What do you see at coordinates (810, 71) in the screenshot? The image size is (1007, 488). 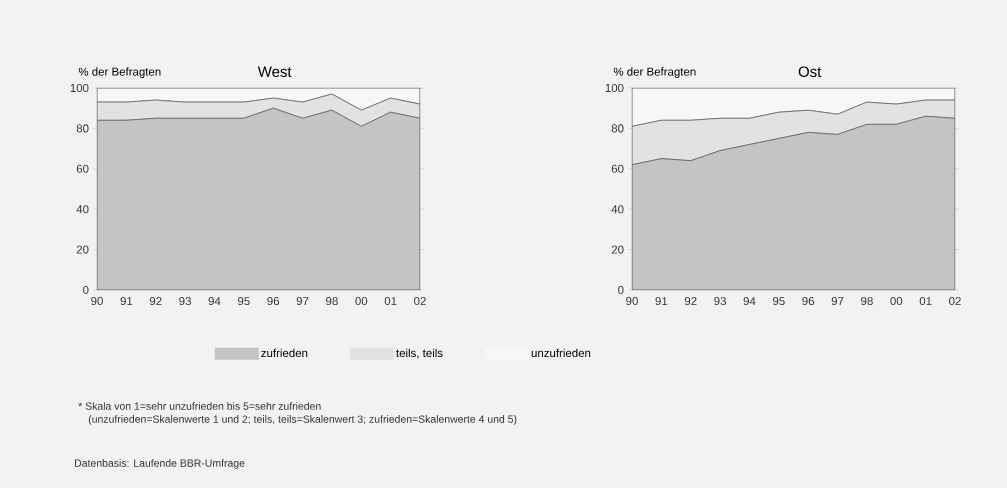 I see `chart-title: Ost` at bounding box center [810, 71].